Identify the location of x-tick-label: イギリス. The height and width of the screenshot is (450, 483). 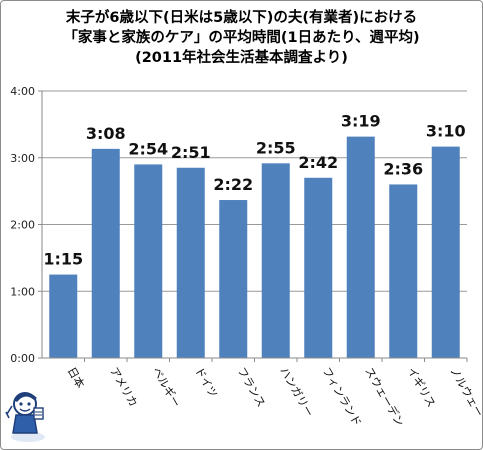
(421, 387).